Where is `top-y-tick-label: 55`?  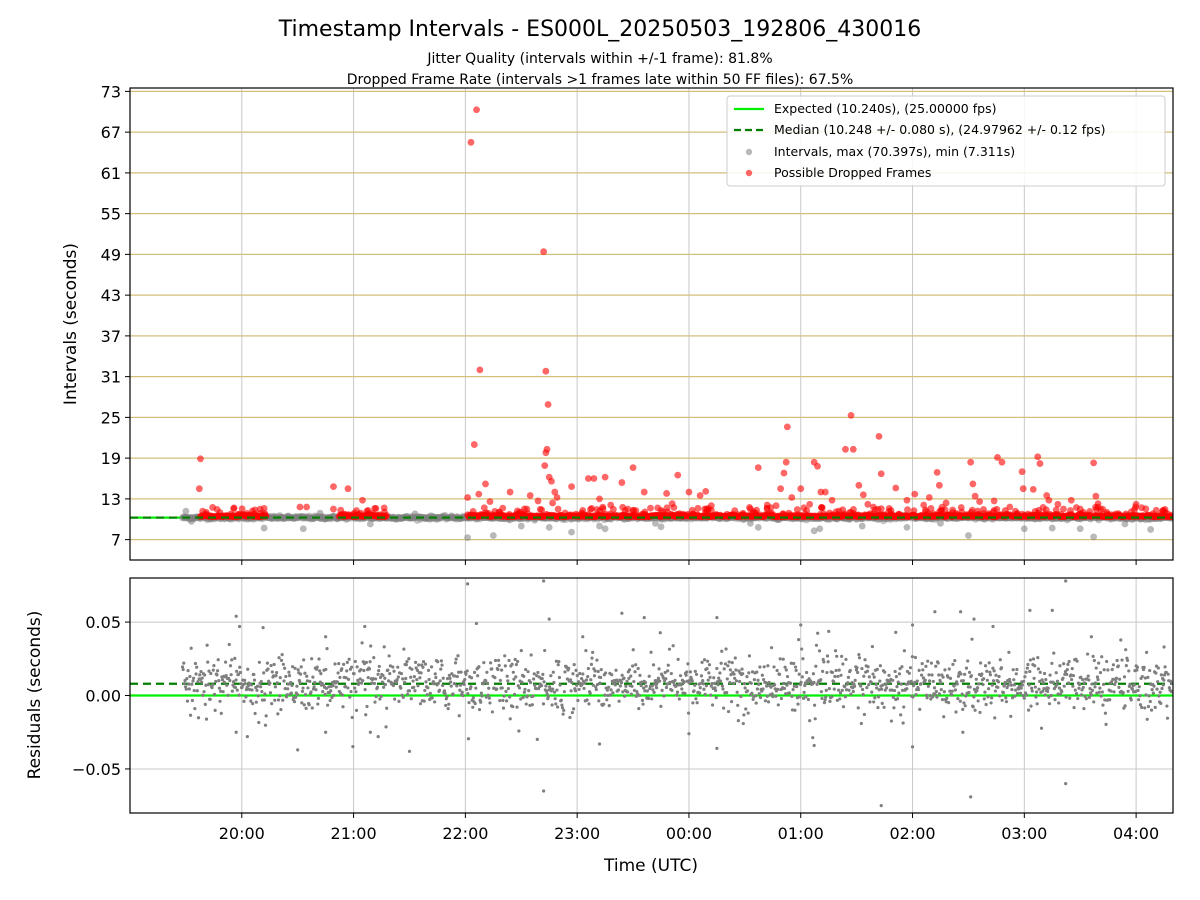 top-y-tick-label: 55 is located at coordinates (111, 214).